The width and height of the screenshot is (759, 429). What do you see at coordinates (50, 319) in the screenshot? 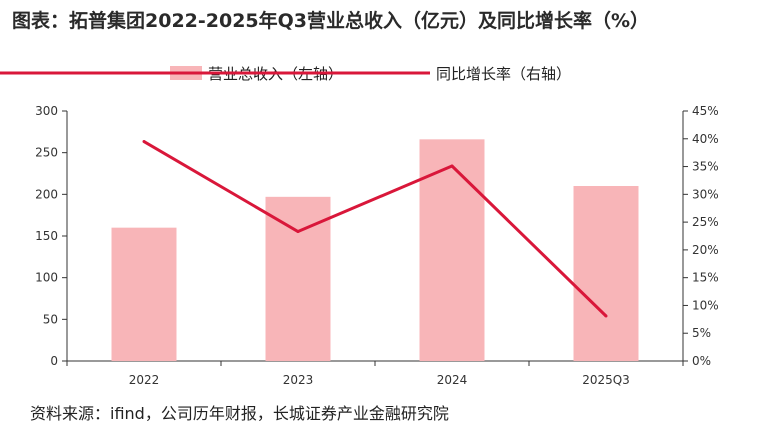
I see `left-tick-label: 50` at bounding box center [50, 319].